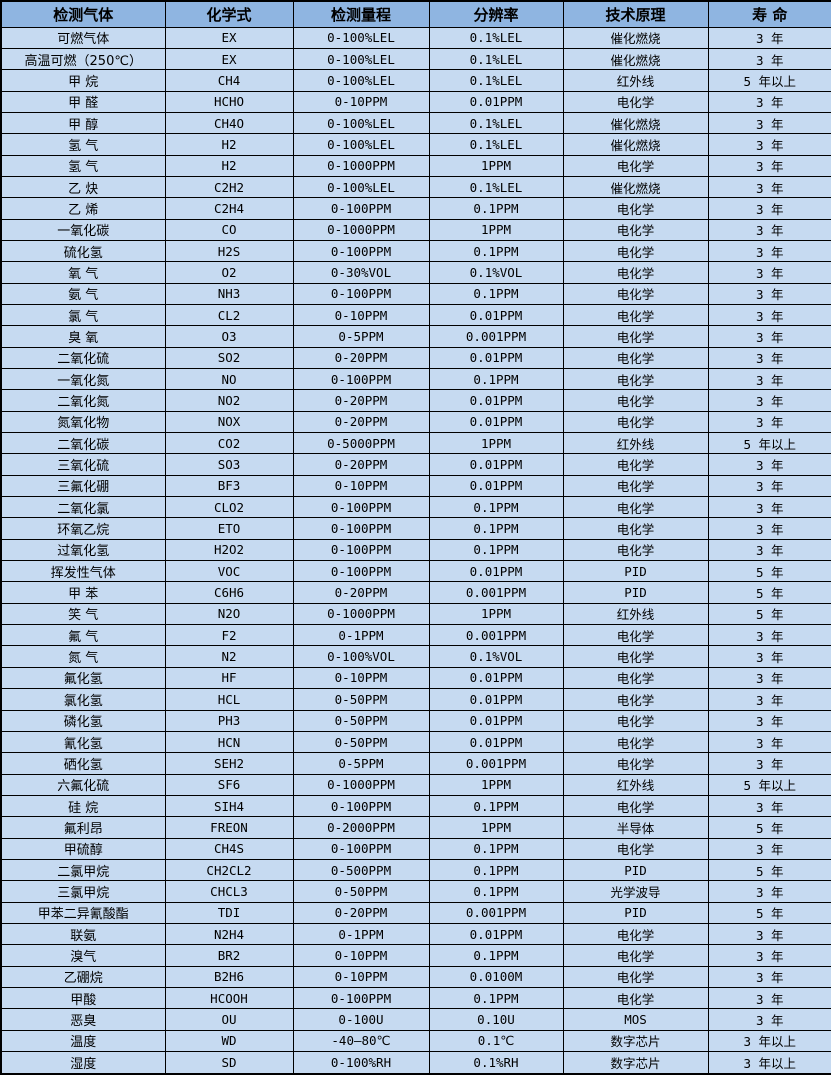  What do you see at coordinates (415, 272) in the screenshot?
I see `table-row: 氧 气 O2 0-30%VOL 0.1%VOL 电化学 3 年` at bounding box center [415, 272].